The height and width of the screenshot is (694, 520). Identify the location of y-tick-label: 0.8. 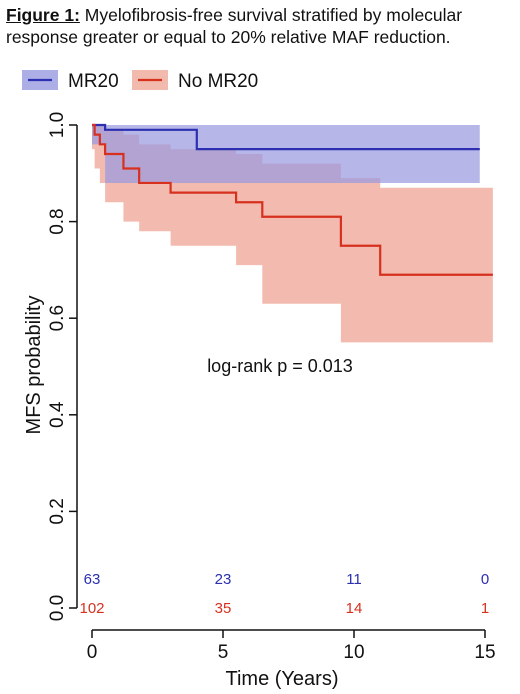
(57, 221).